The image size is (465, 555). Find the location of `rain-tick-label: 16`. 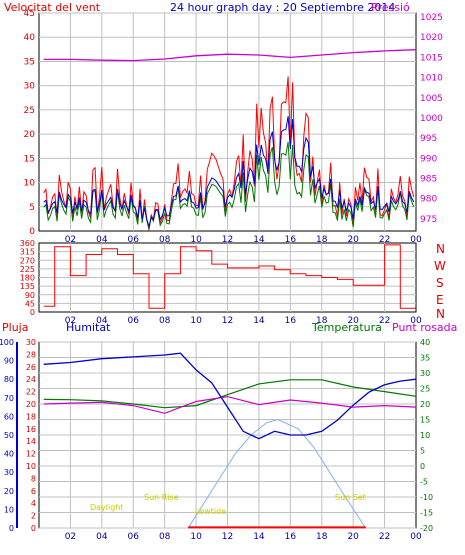

rain-tick-label: 16 is located at coordinates (31, 429).